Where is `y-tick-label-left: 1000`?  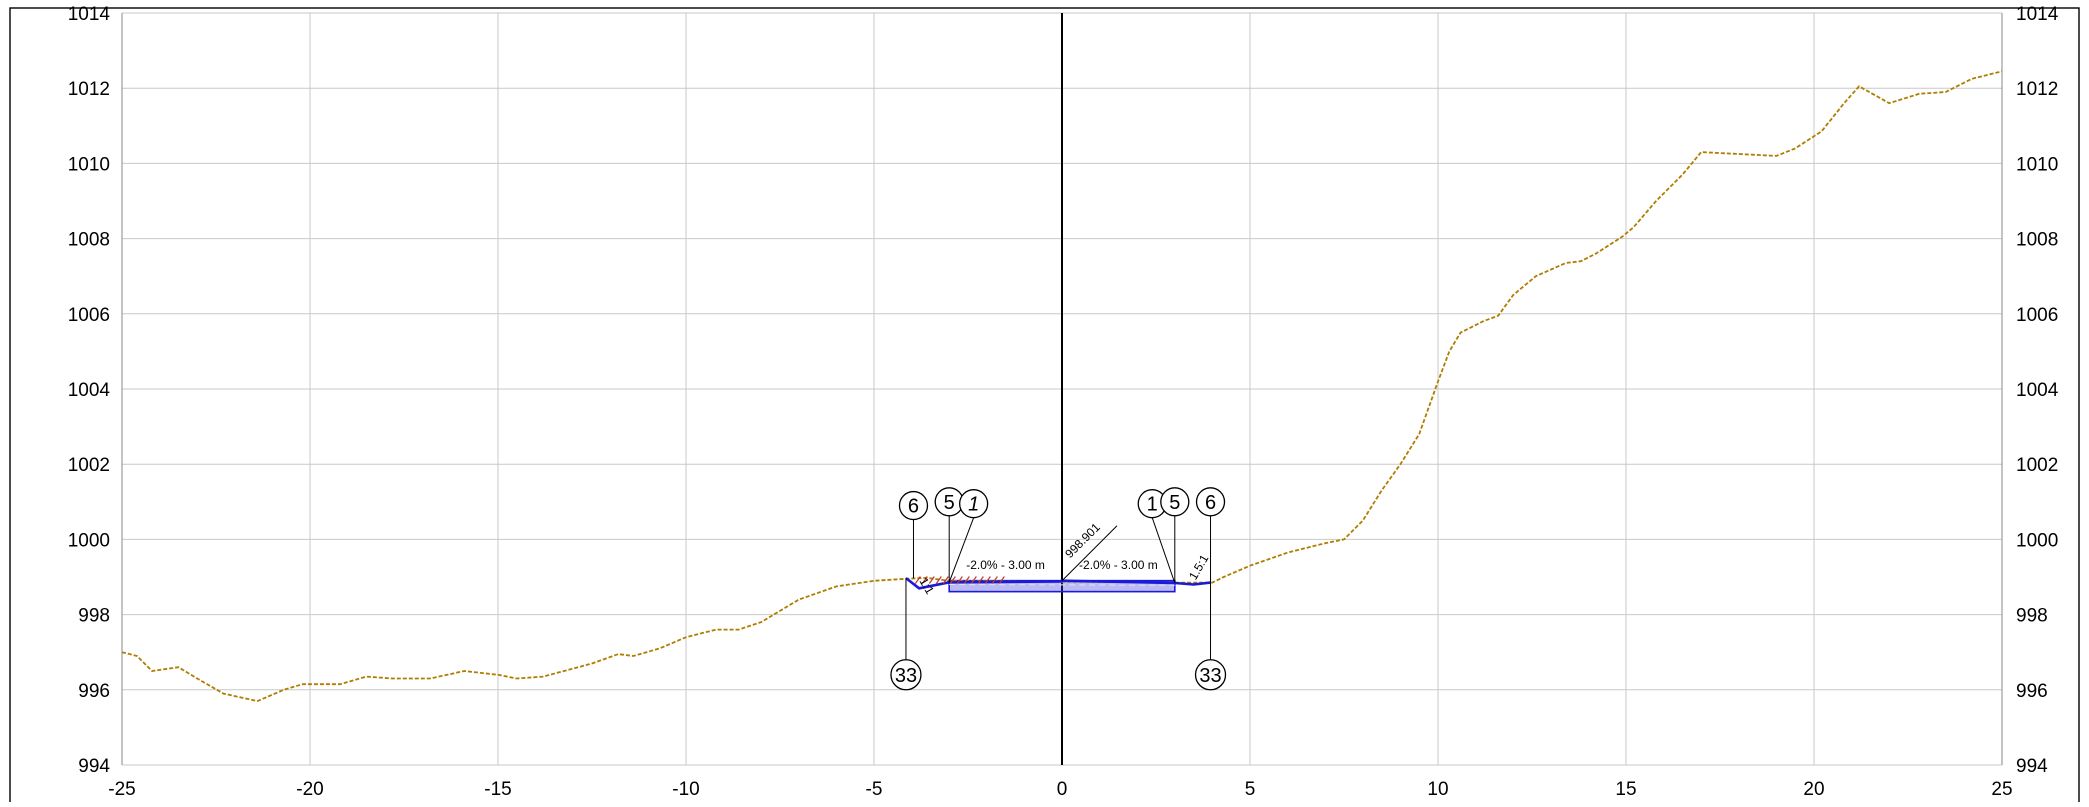 y-tick-label-left: 1000 is located at coordinates (89, 540).